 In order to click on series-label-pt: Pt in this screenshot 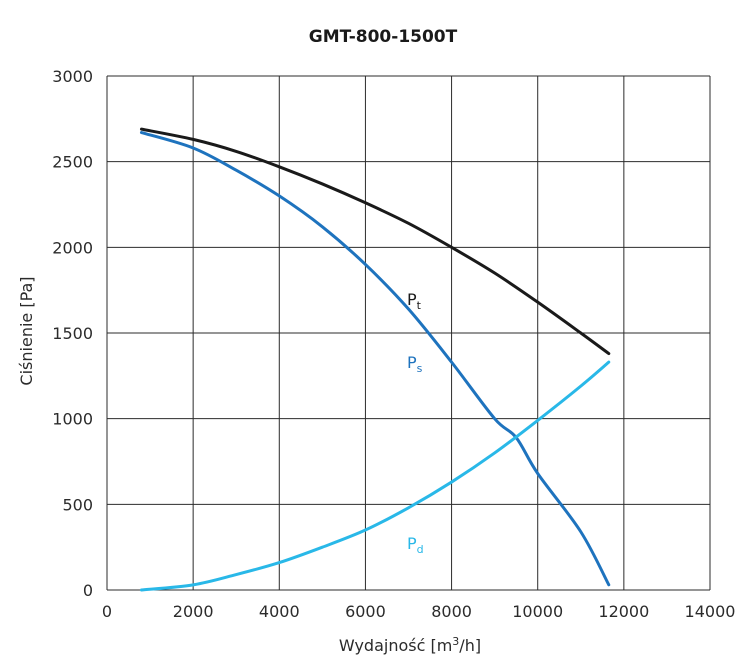, I will do `click(414, 301)`.